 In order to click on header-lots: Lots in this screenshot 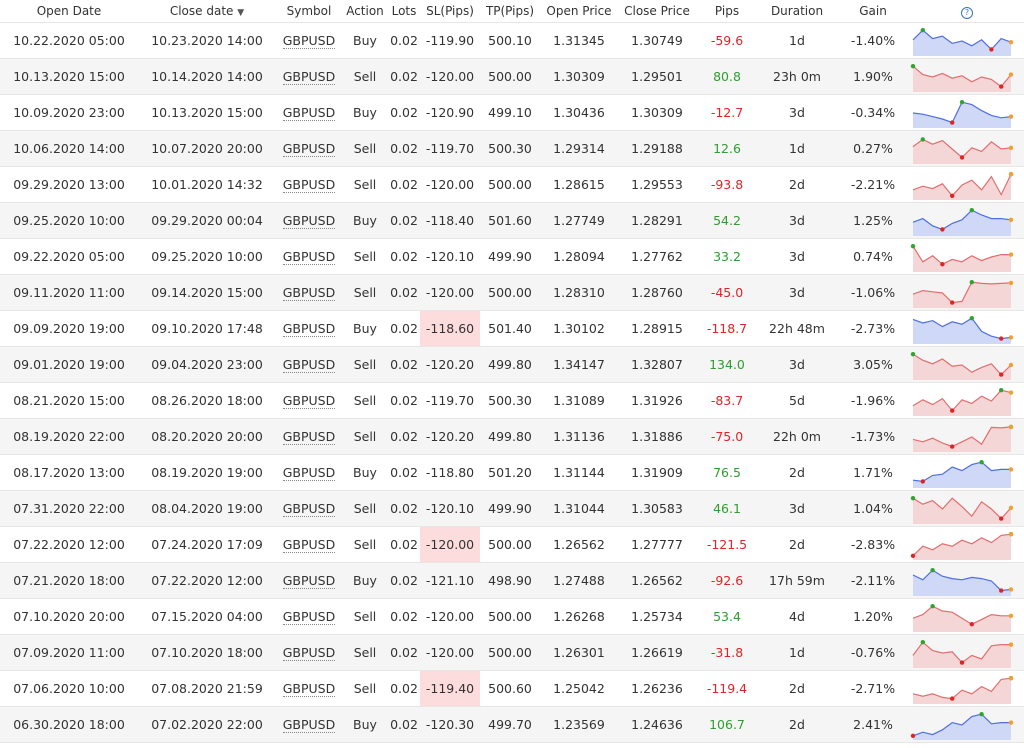, I will do `click(404, 11)`.